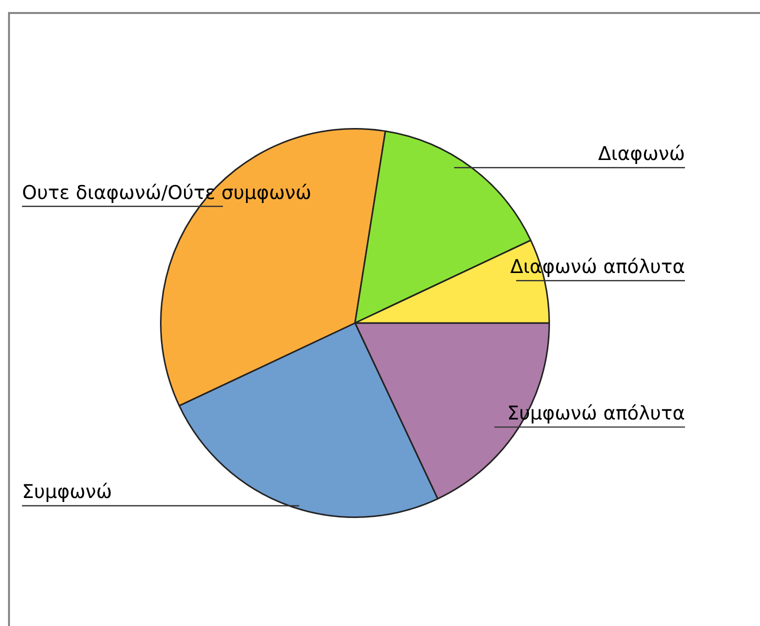 The width and height of the screenshot is (760, 626). I want to click on slice-label: Συμφωνώ, so click(67, 492).